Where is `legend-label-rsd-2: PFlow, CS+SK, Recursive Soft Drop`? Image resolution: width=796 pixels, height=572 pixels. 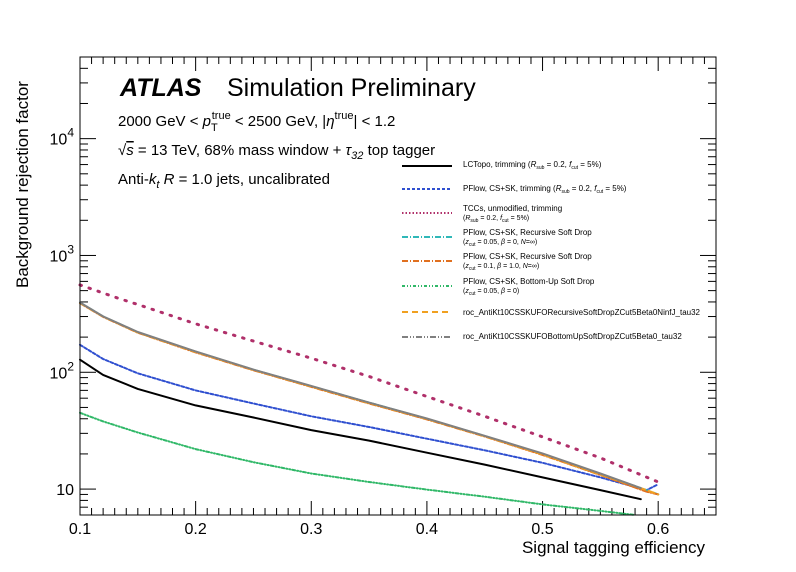
legend-label-rsd-2: PFlow, CS+SK, Recursive Soft Drop is located at coordinates (527, 256).